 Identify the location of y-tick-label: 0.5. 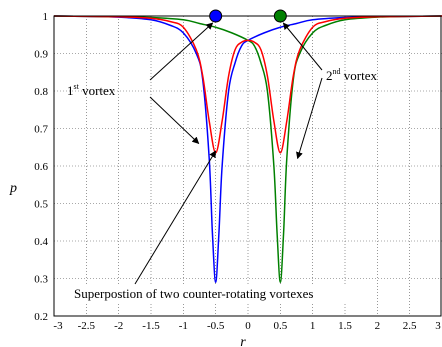
(41, 205).